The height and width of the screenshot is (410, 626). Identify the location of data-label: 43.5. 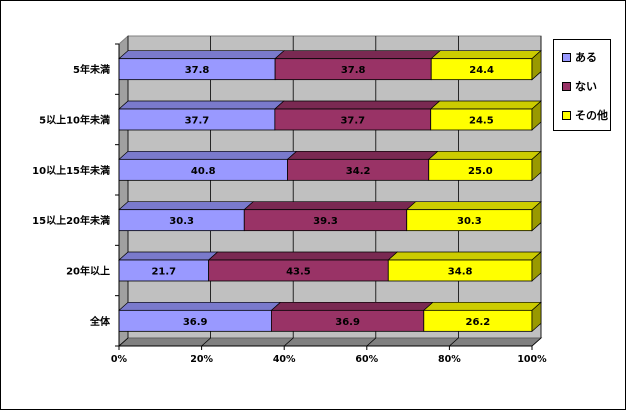
(298, 272).